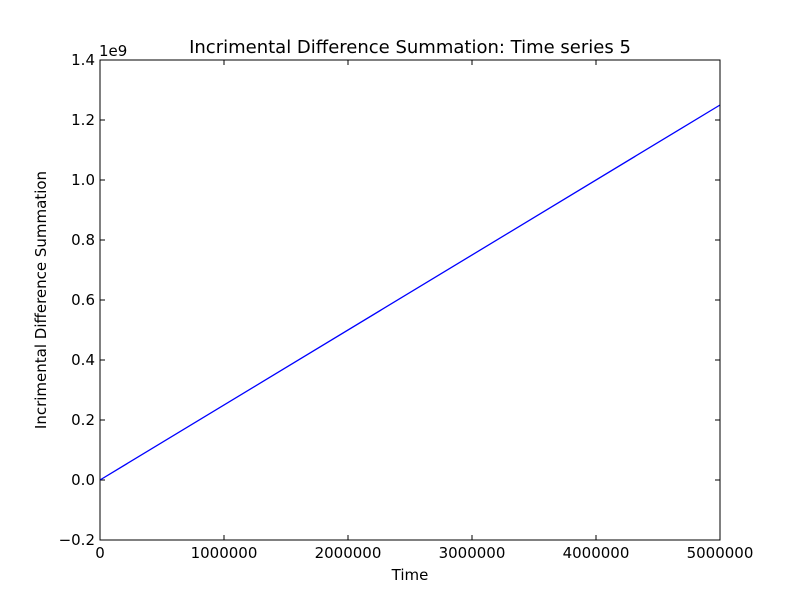 The height and width of the screenshot is (600, 800). What do you see at coordinates (41, 300) in the screenshot?
I see `y-axis-label: Incrimental Difference Summation` at bounding box center [41, 300].